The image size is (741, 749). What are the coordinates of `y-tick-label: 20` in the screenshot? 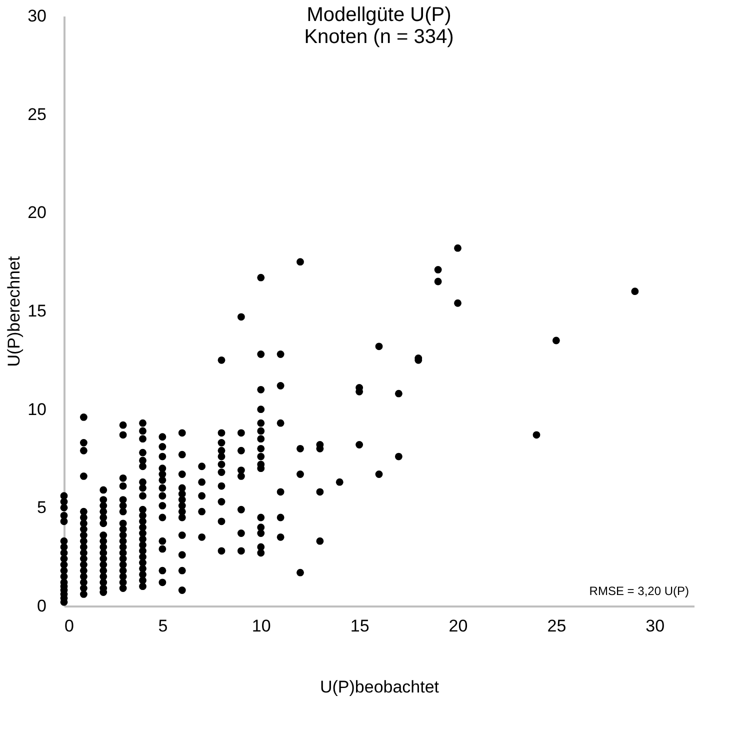 It's located at (37, 212).